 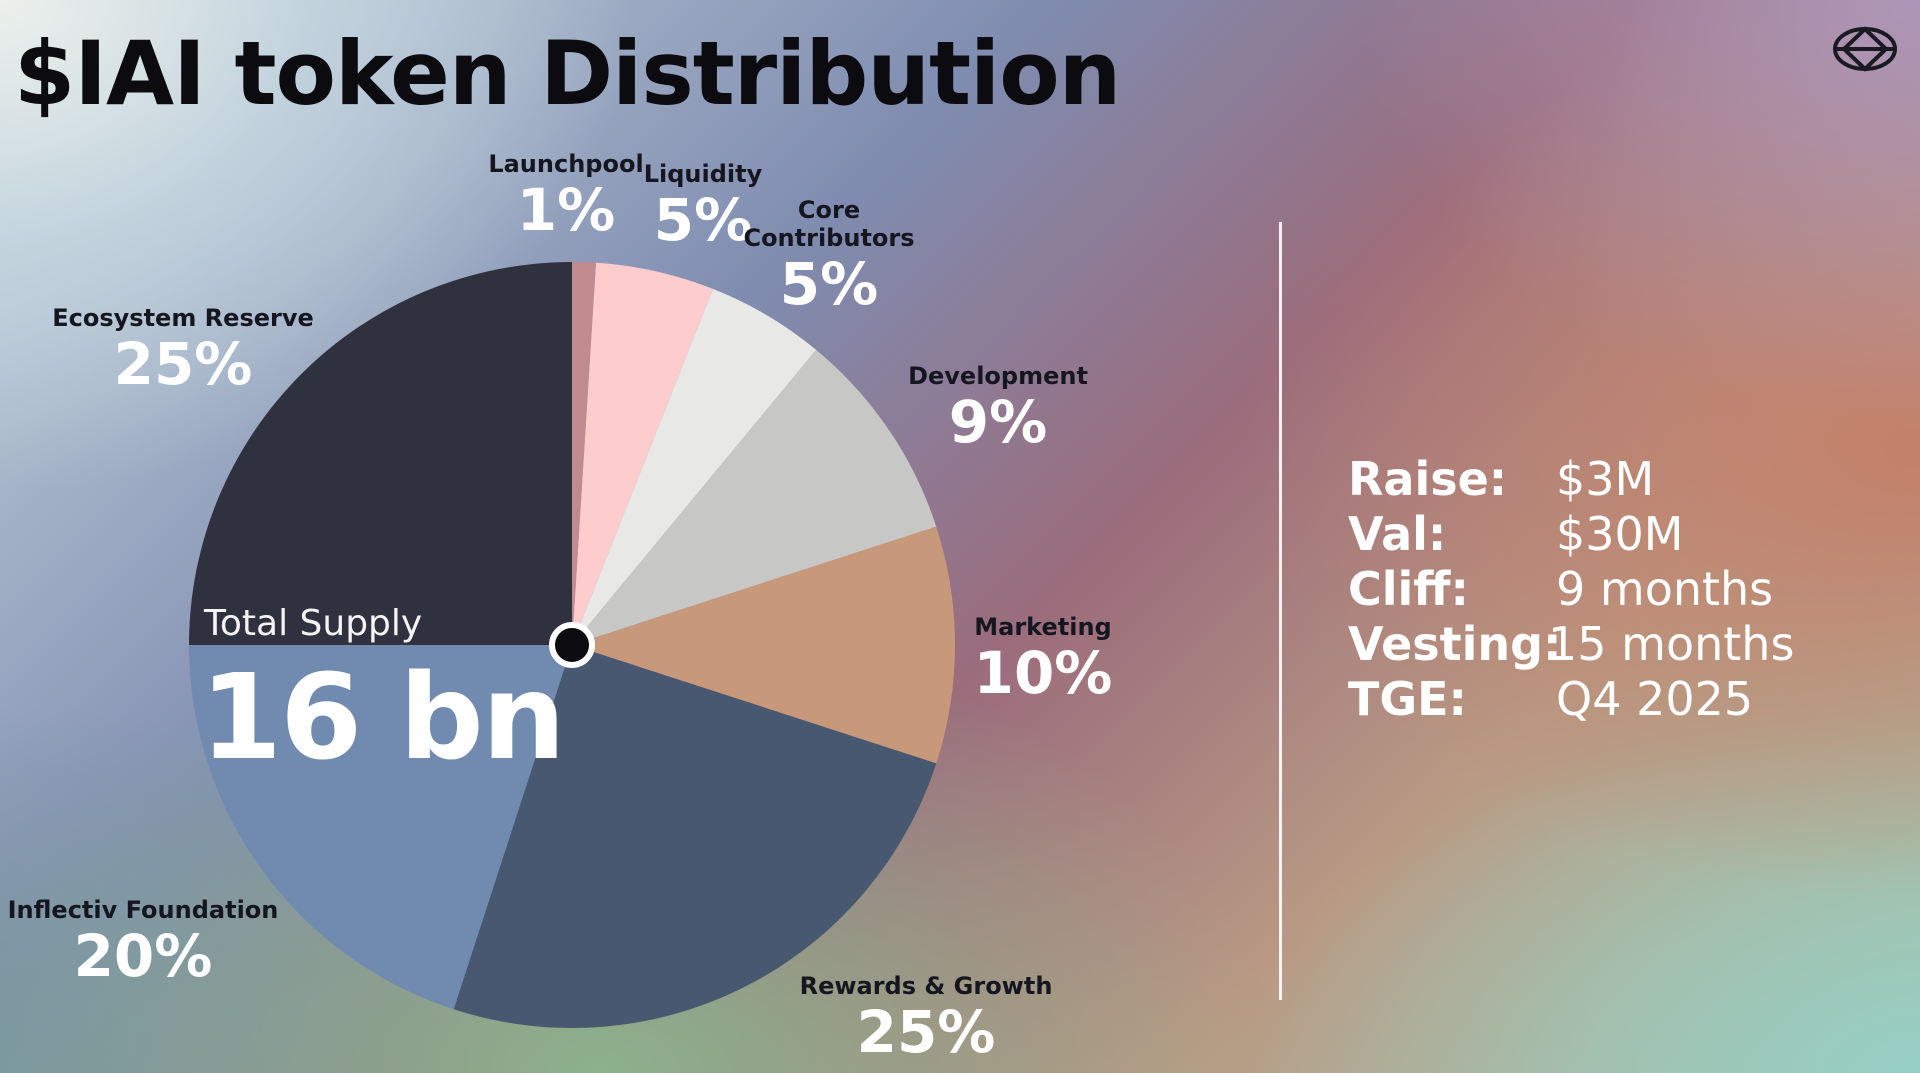 I want to click on globe-grid-icon, so click(x=1865, y=49).